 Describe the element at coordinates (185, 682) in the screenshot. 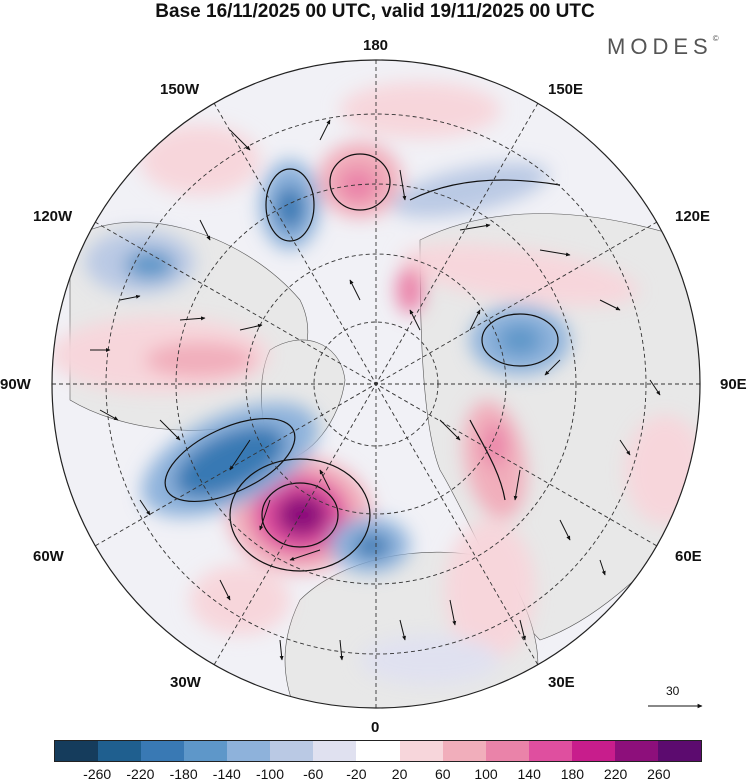

I see `label-30w: 30W` at that location.